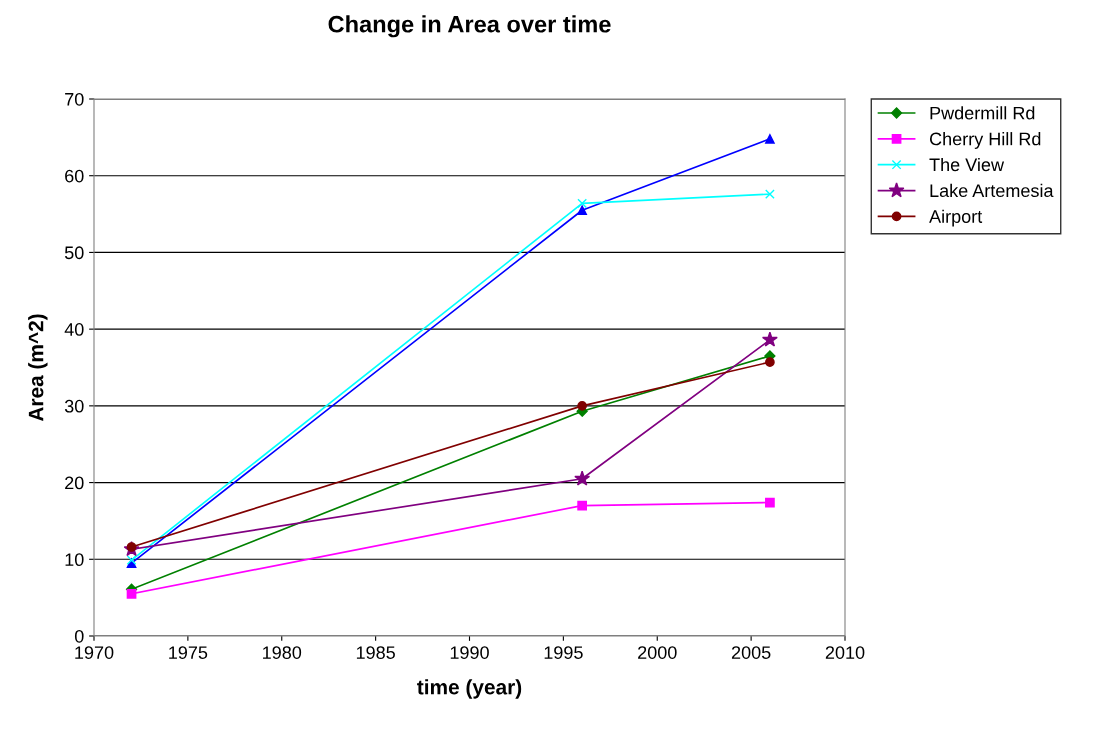 The width and height of the screenshot is (1097, 732). Describe the element at coordinates (74, 253) in the screenshot. I see `y-tick-label: 50` at that location.